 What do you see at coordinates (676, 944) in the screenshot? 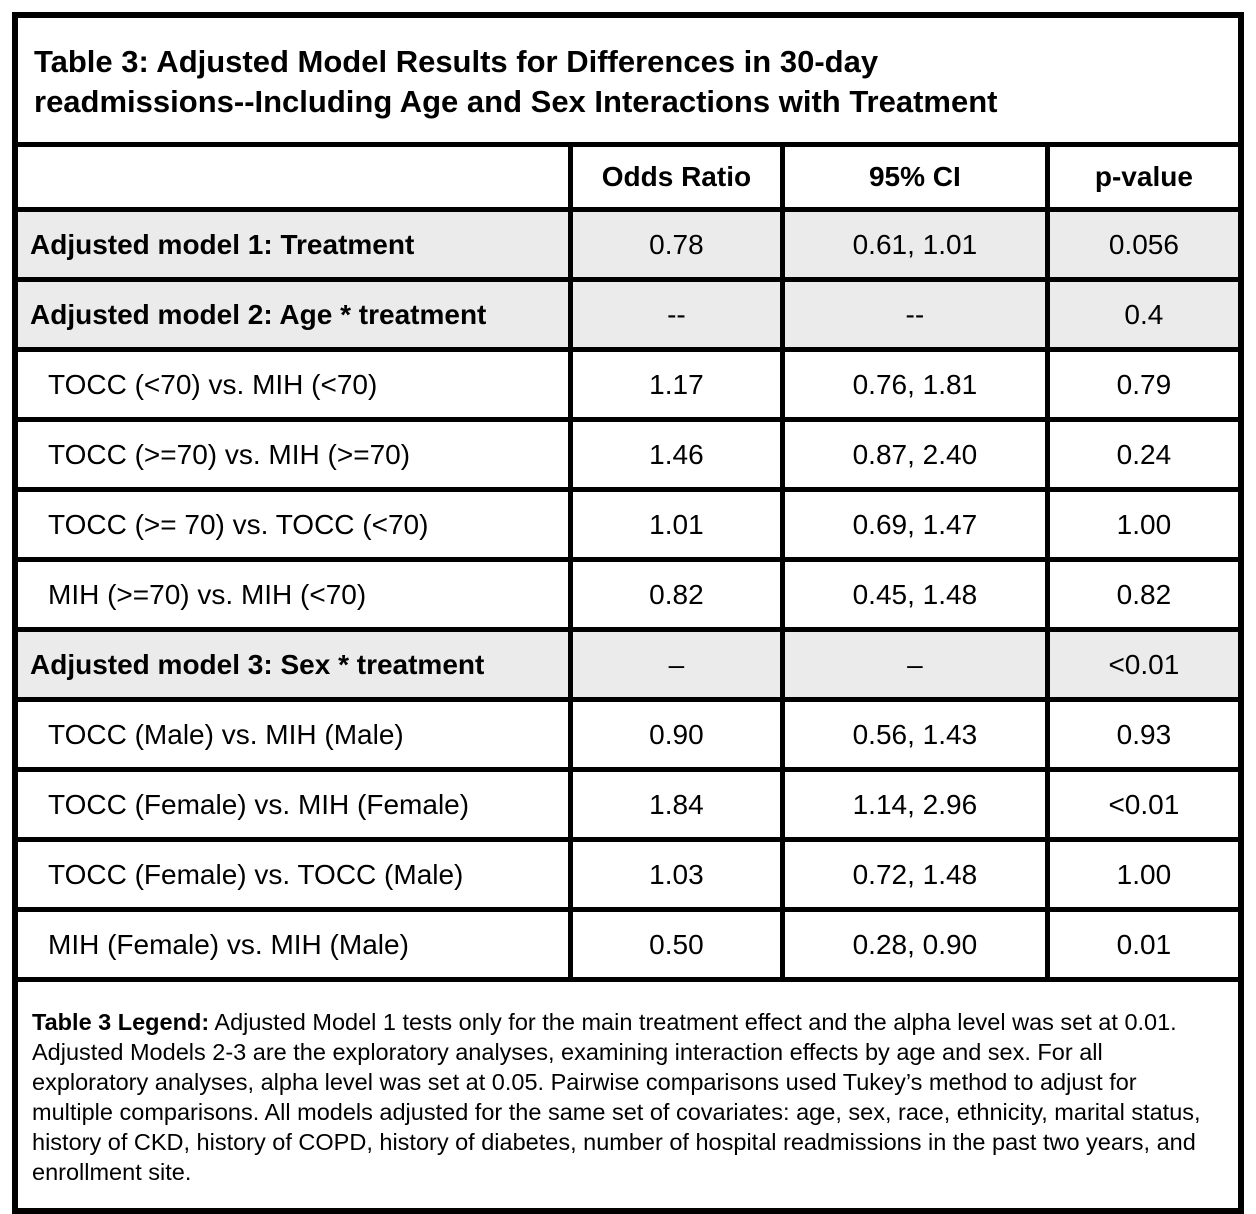
I see `odds-ratio-cell: 0.50` at bounding box center [676, 944].